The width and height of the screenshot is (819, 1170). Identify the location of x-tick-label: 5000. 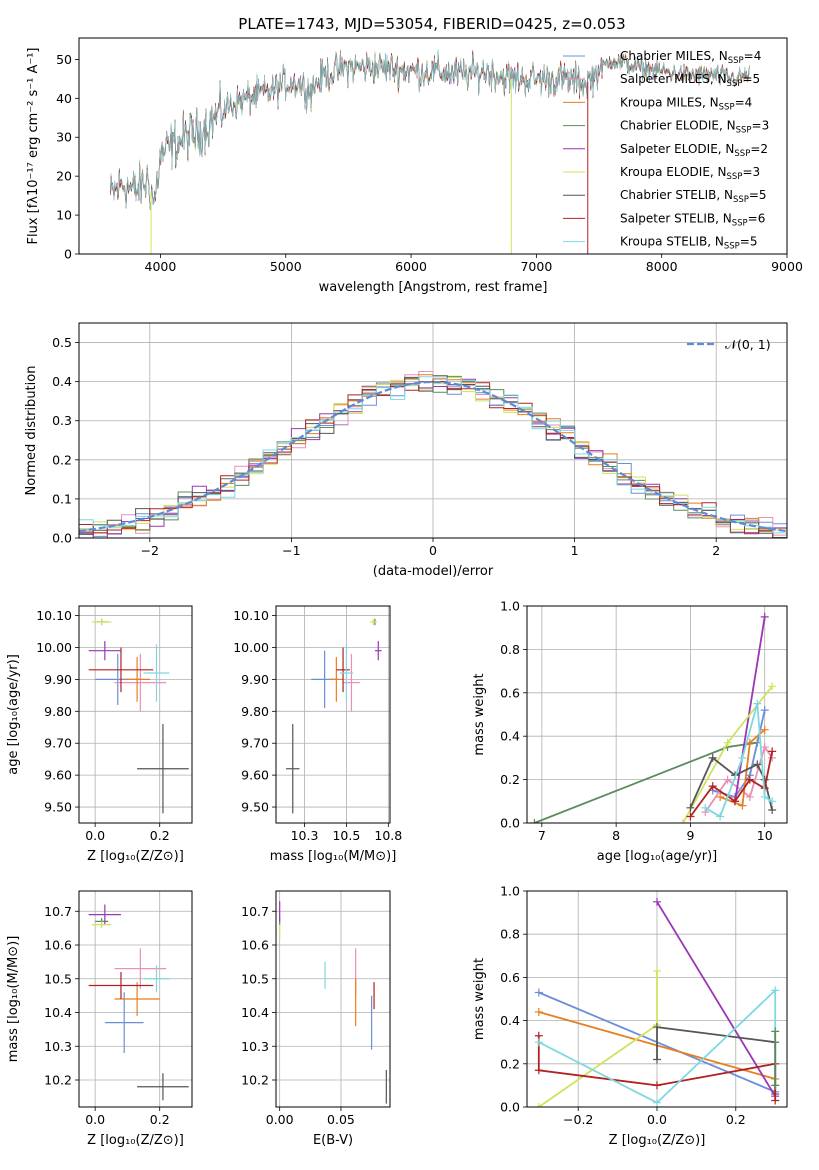
(286, 266).